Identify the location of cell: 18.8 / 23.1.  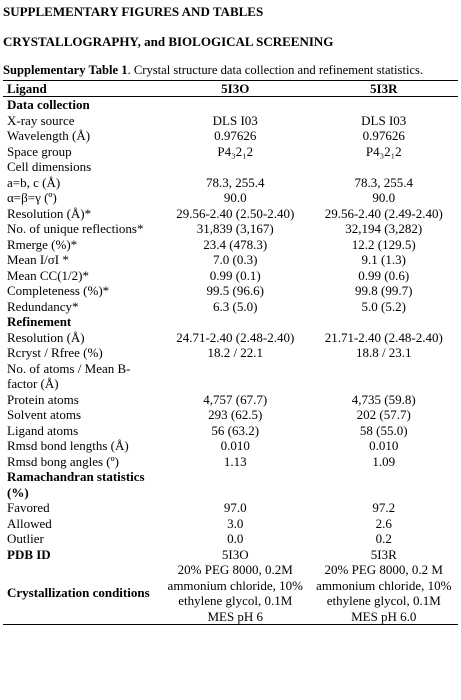
(383, 352).